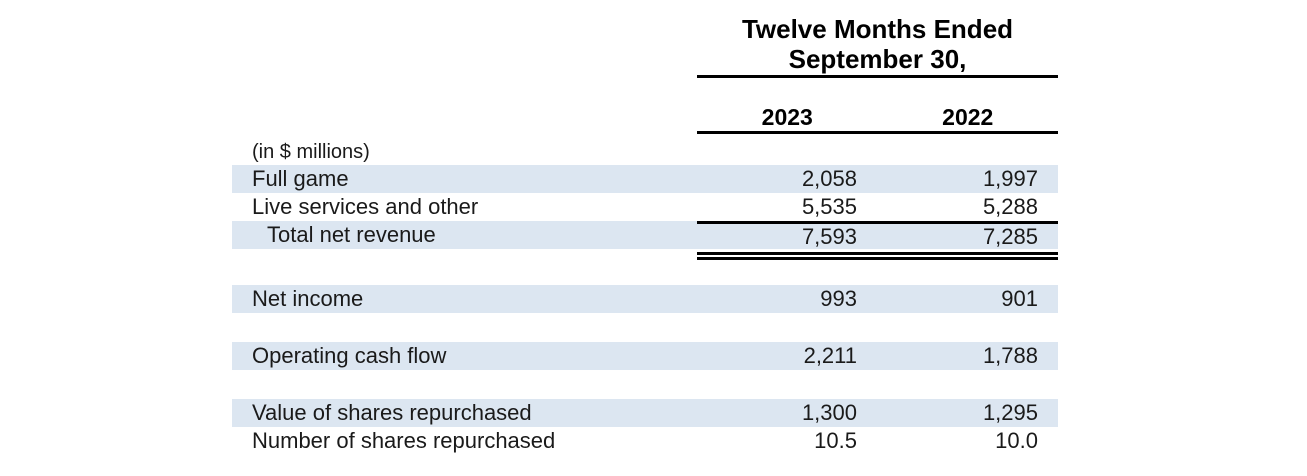 This screenshot has width=1307, height=476. I want to click on table-row-value-shares-repurchased: Value of shares repurchased 1,300 1,295, so click(645, 413).